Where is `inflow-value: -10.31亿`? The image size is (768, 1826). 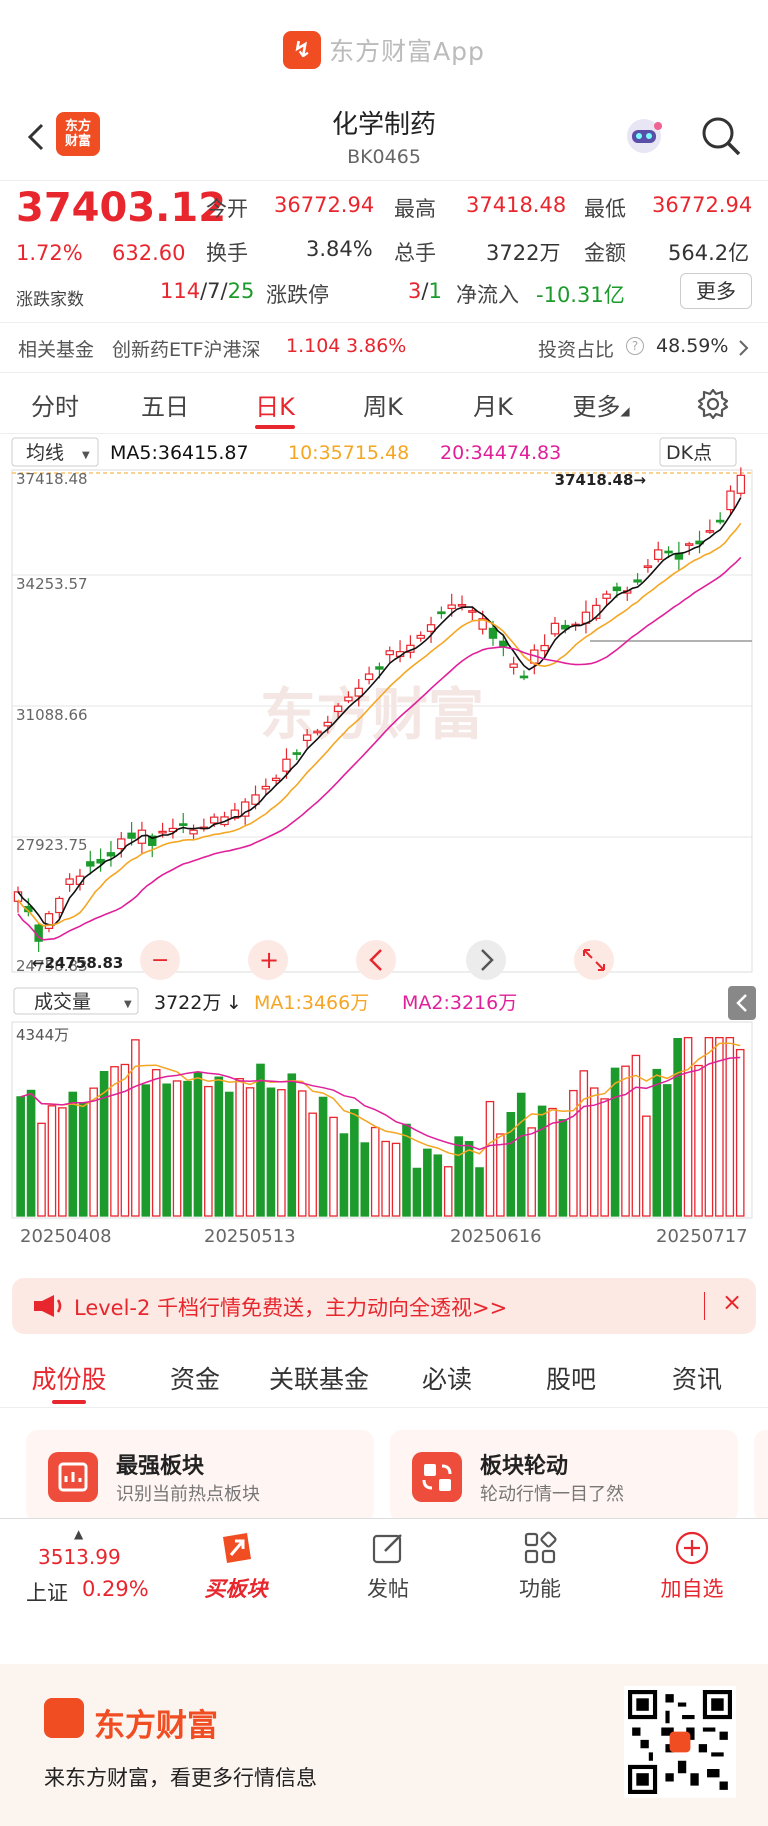
inflow-value: -10.31亿 is located at coordinates (580, 295).